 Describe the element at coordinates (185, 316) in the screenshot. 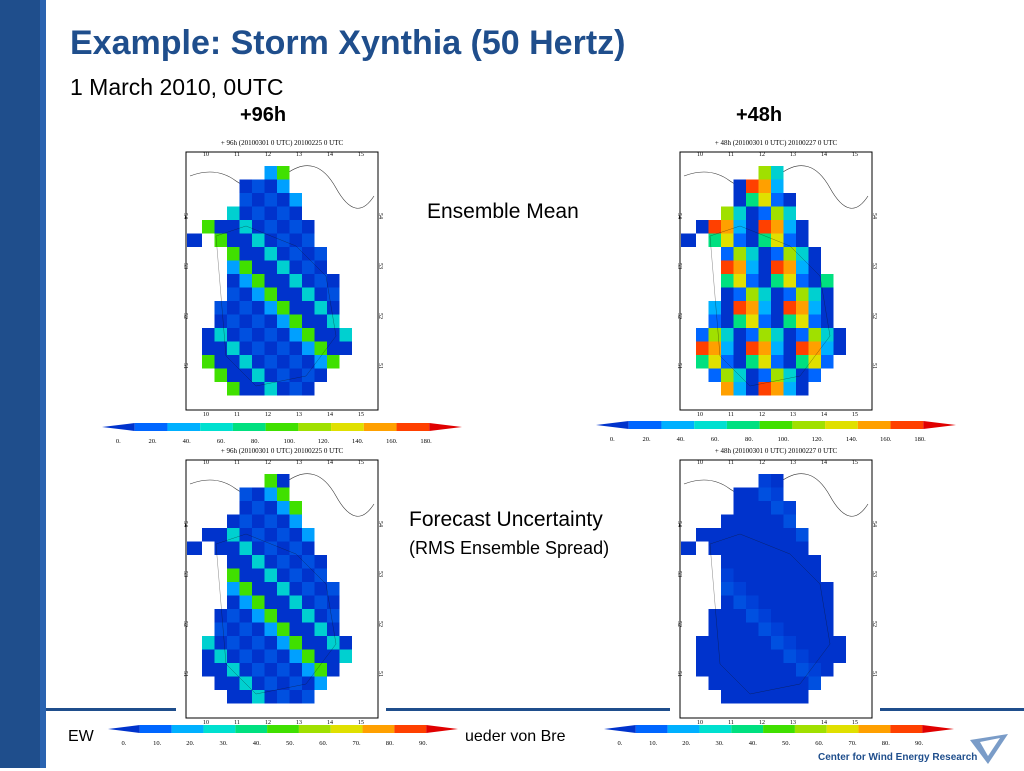

I see `lat-tick-left: 52` at that location.